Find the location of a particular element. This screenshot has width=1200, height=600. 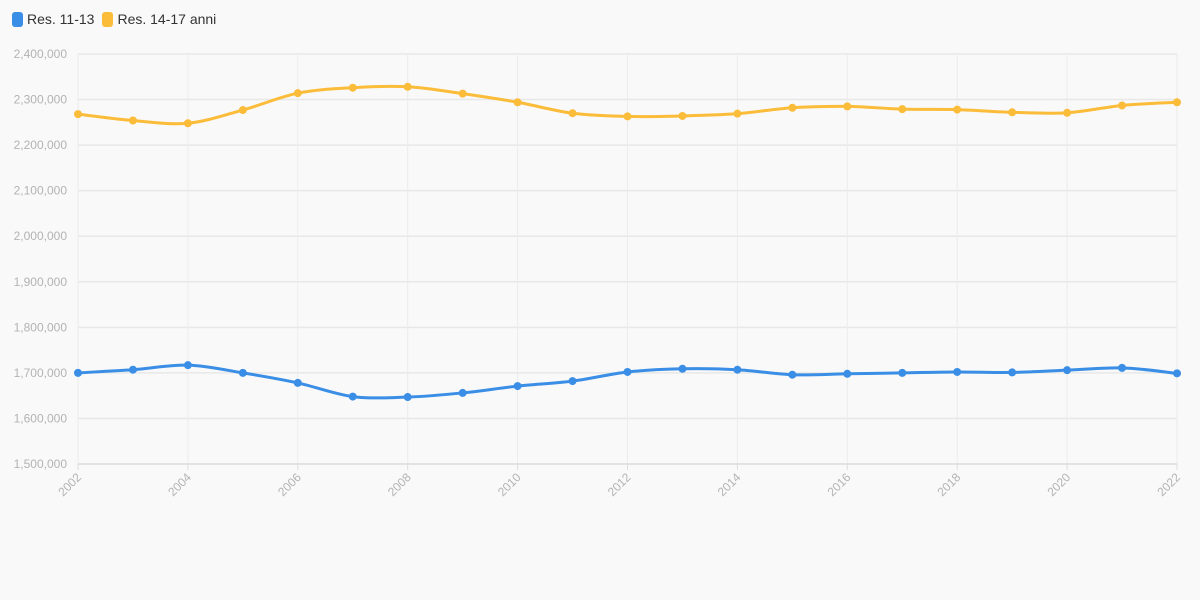

y-tick-label: 1,900,000 is located at coordinates (41, 282).